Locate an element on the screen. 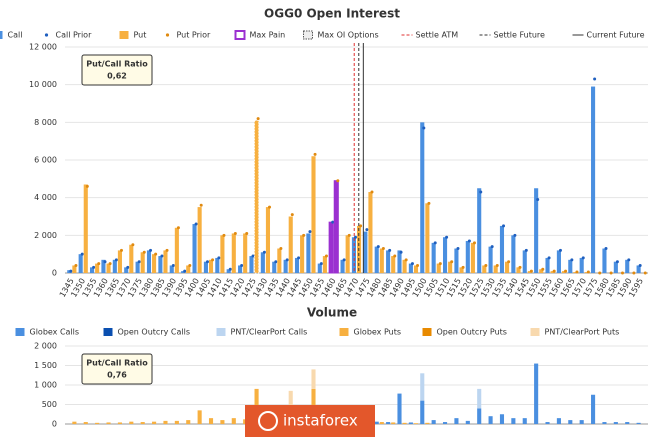 The width and height of the screenshot is (665, 437). legend-label: Globex Calls is located at coordinates (55, 332).